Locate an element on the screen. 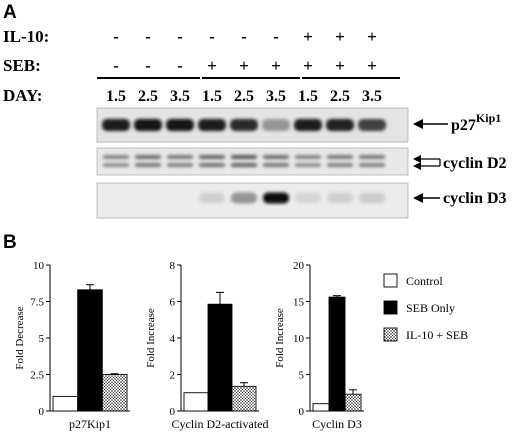 This screenshot has width=520, height=435. p27-bands is located at coordinates (244, 125).